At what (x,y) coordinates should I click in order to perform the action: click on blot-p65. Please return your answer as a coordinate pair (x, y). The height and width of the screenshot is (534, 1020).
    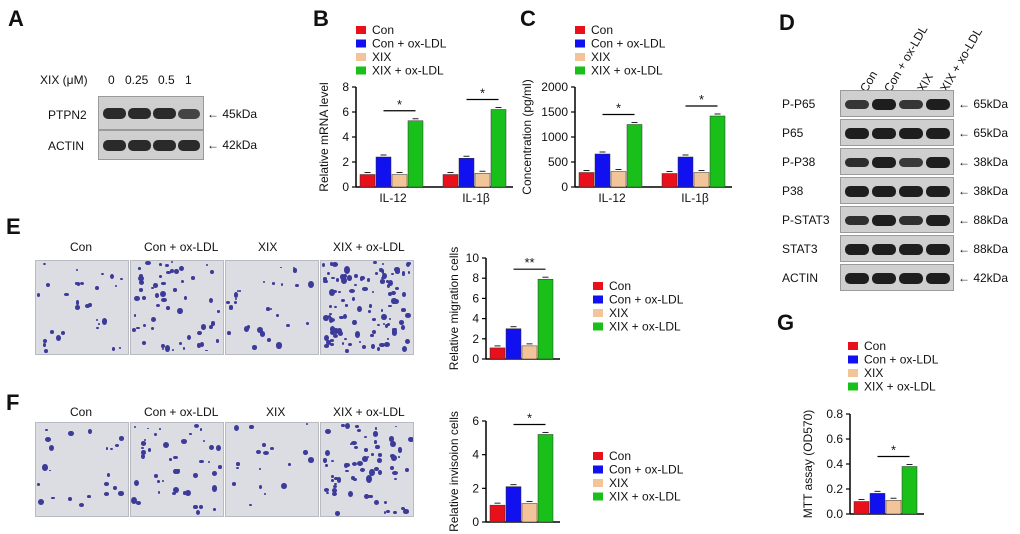
    Looking at the image, I should click on (897, 132).